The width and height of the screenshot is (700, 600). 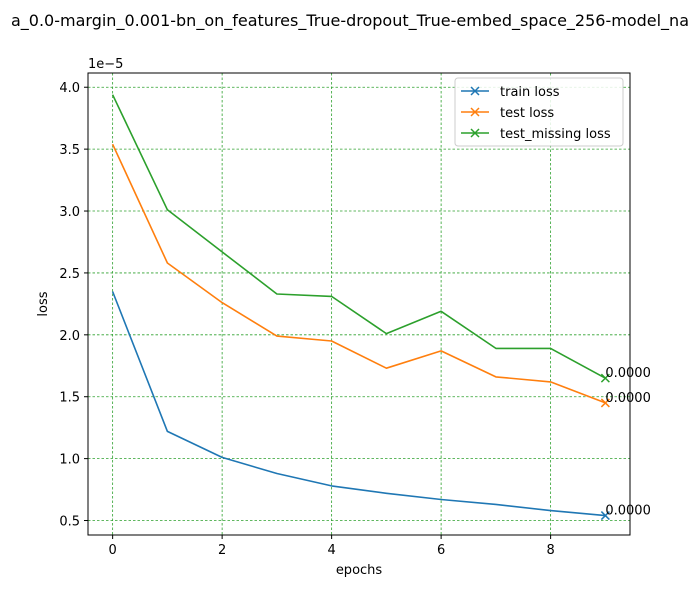 I want to click on y-tick-label: 3.0, so click(x=69, y=212).